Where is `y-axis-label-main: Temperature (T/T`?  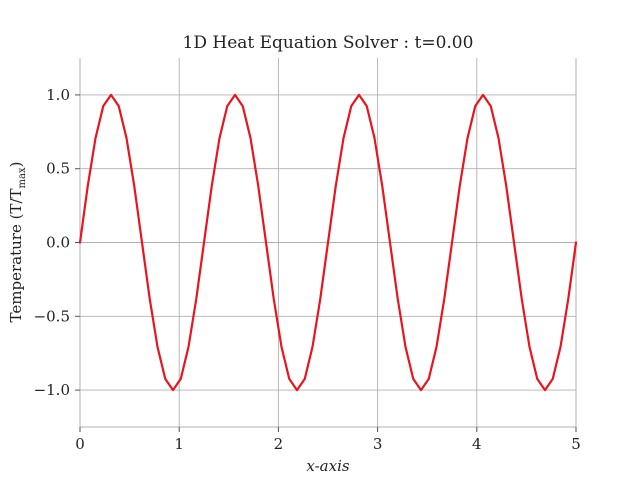 y-axis-label-main: Temperature (T/T is located at coordinates (16, 256).